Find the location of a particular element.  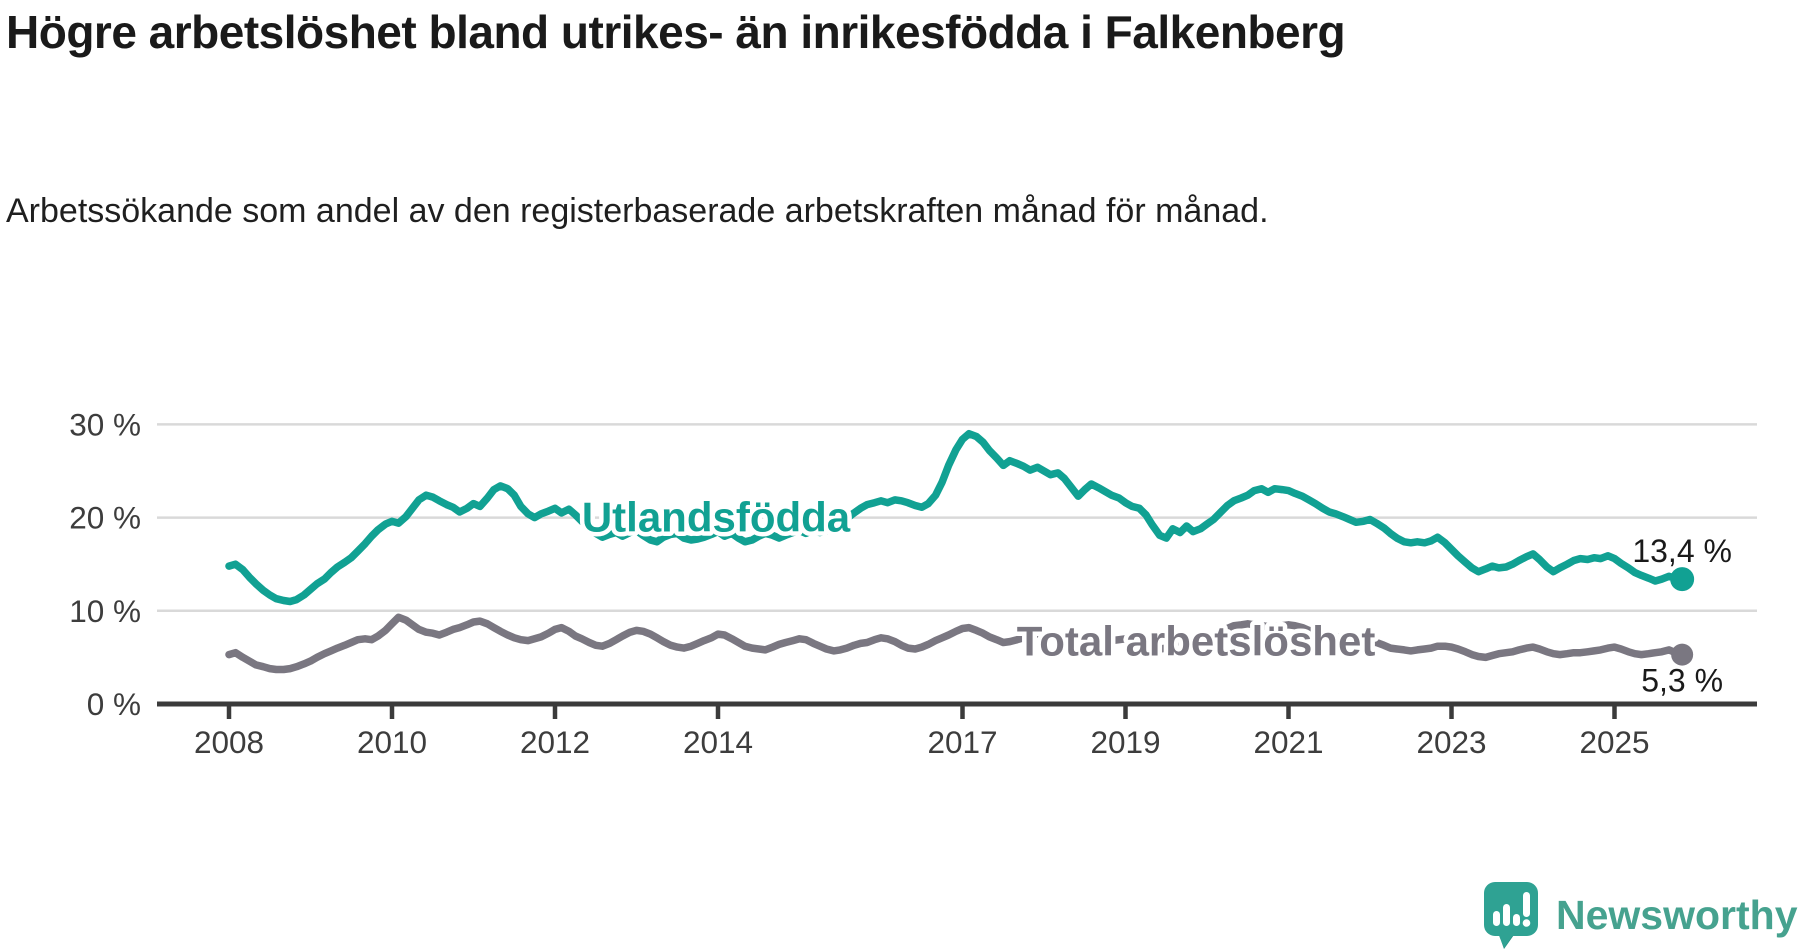

end-value-label-utlandsfodda: 13,4 % is located at coordinates (1682, 551).